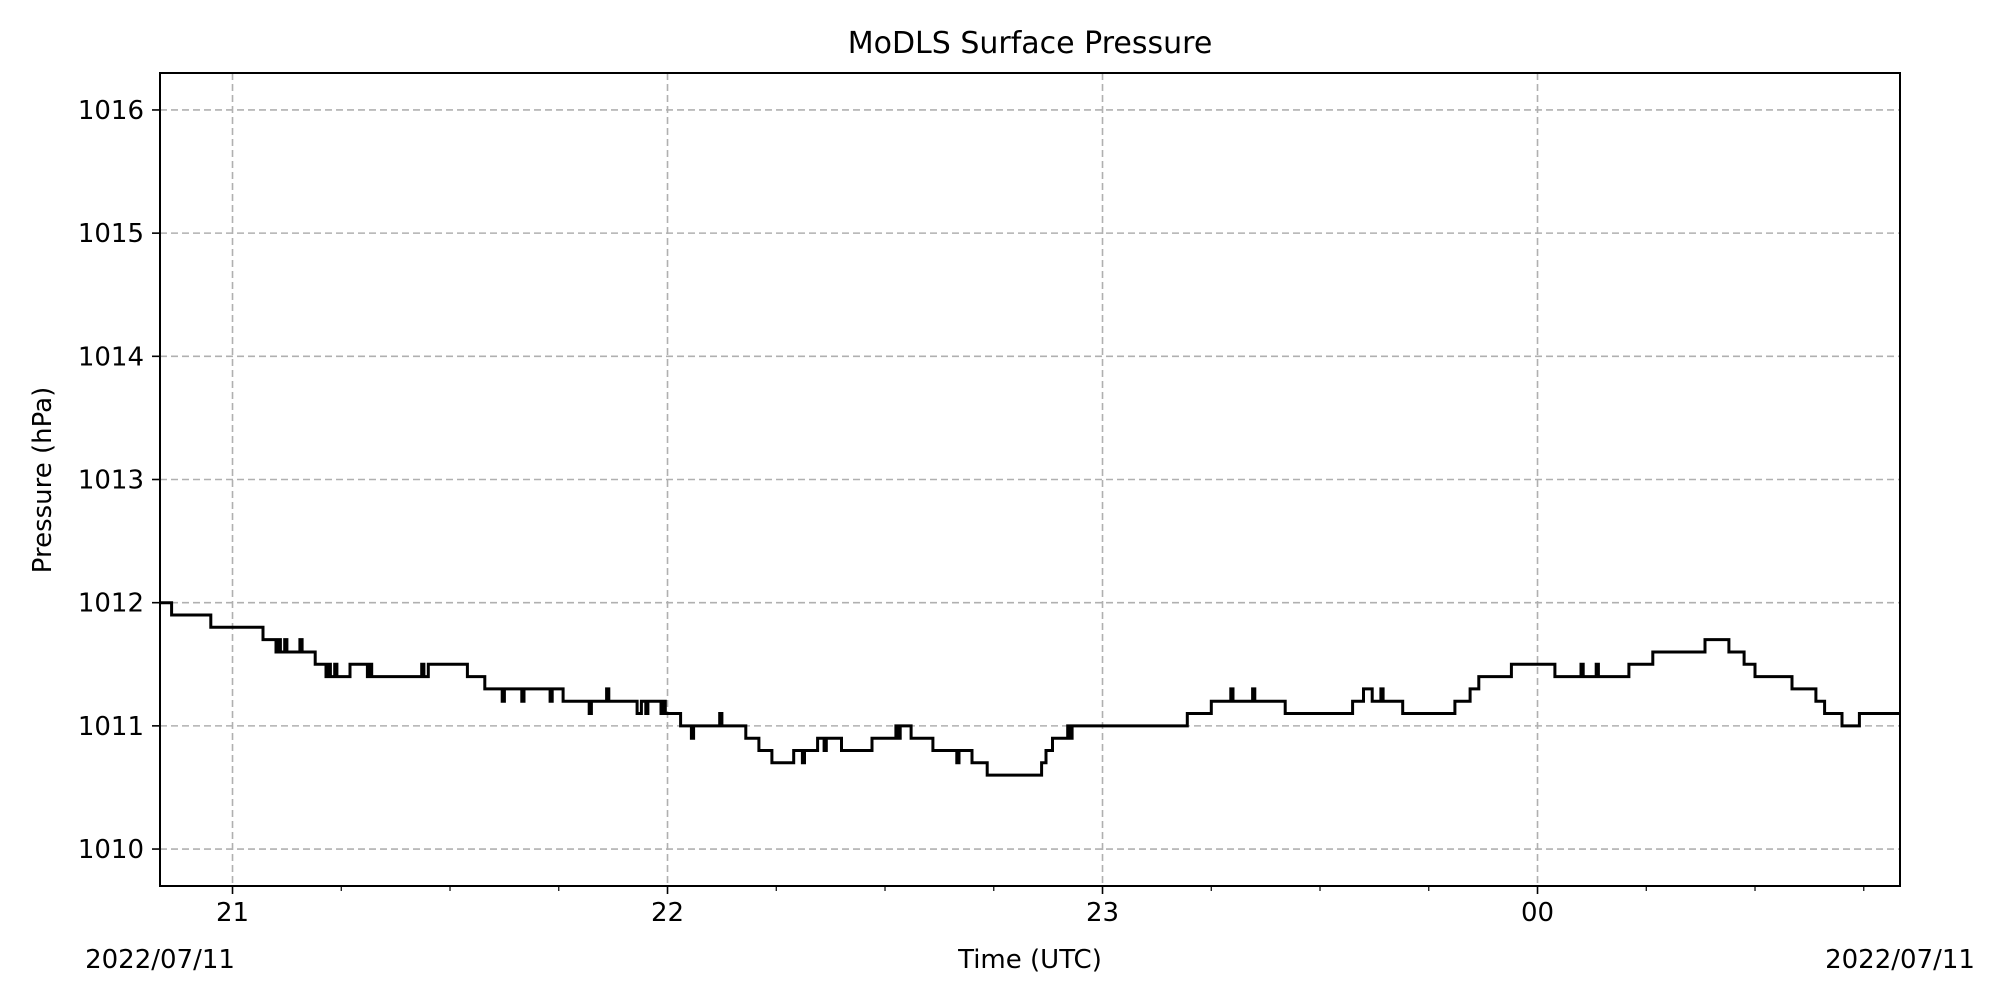 The image size is (2000, 1000). What do you see at coordinates (667, 913) in the screenshot?
I see `x-tick-label: 22` at bounding box center [667, 913].